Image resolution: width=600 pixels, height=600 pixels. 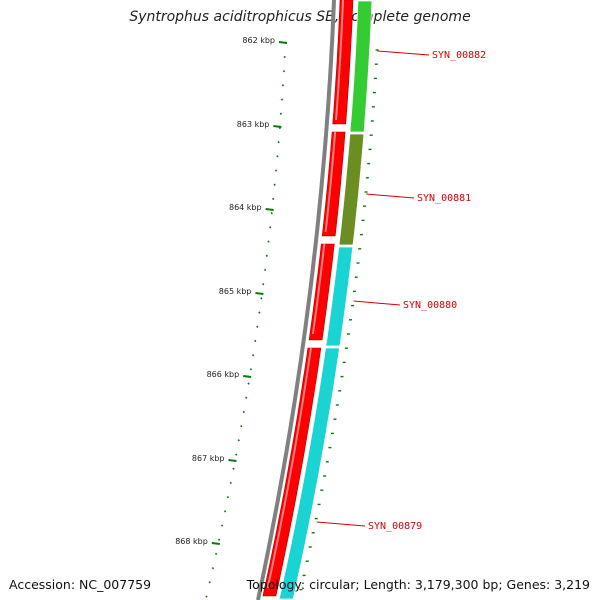 I want to click on gene-label-syn_00881: SYN_00881, so click(x=418, y=198).